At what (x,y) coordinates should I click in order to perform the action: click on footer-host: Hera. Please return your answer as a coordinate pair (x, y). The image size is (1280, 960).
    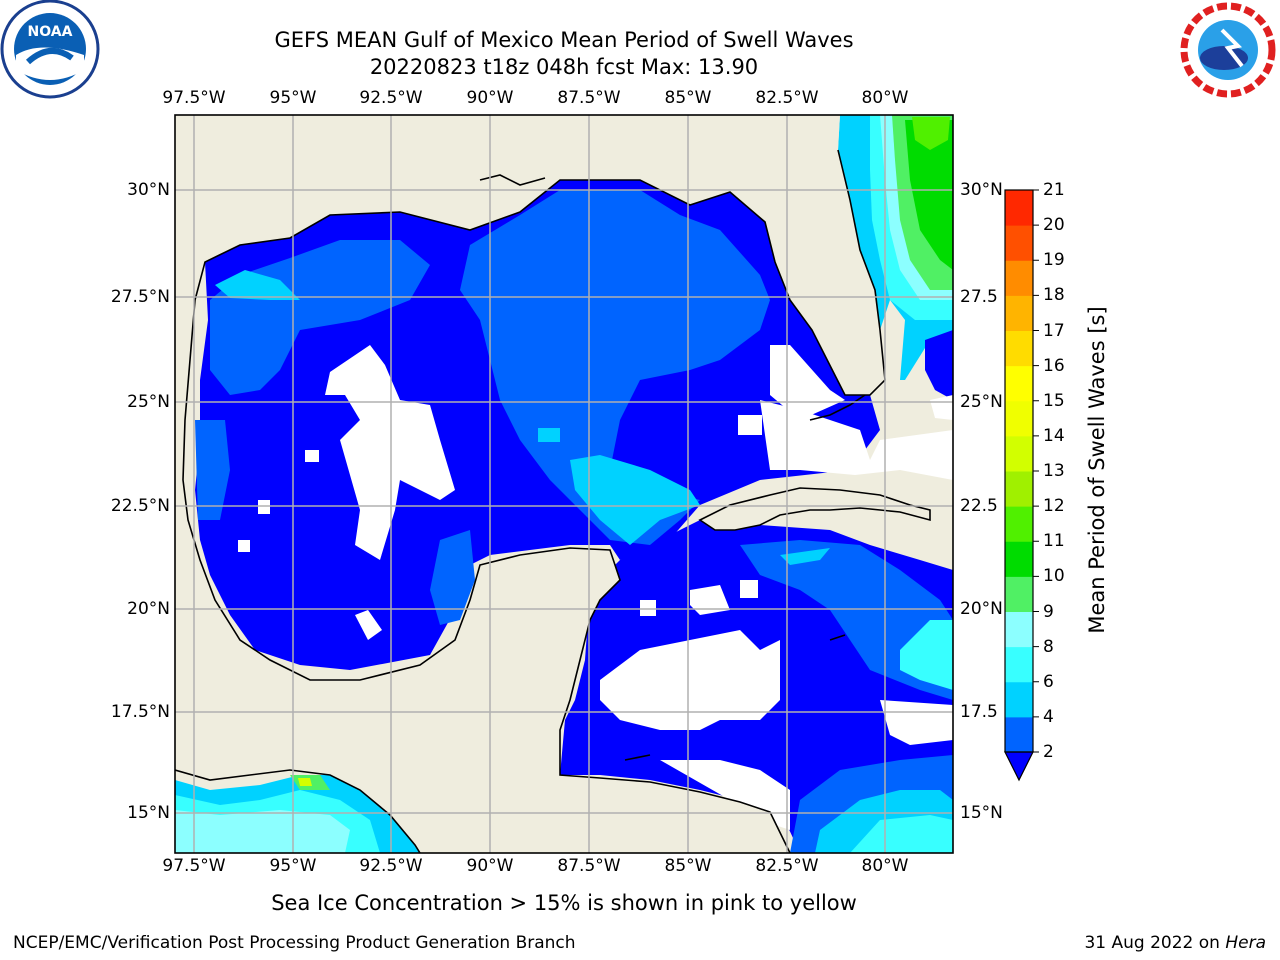
    Looking at the image, I should click on (1245, 943).